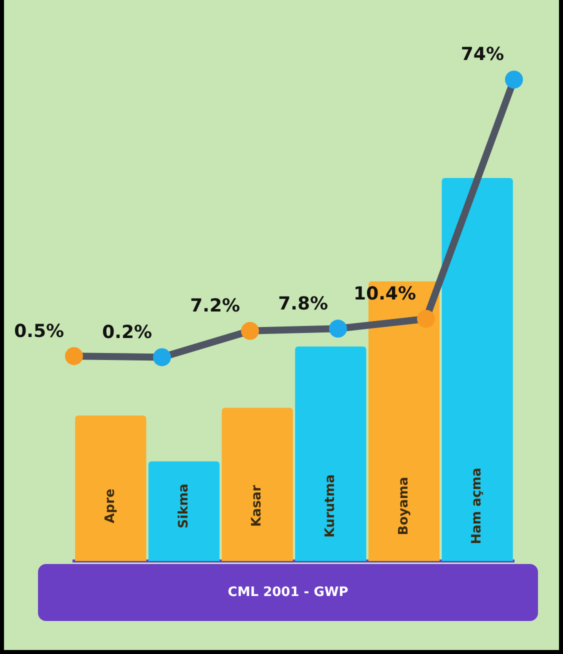 This screenshot has width=563, height=654. I want to click on data-label: 0.5%, so click(39, 331).